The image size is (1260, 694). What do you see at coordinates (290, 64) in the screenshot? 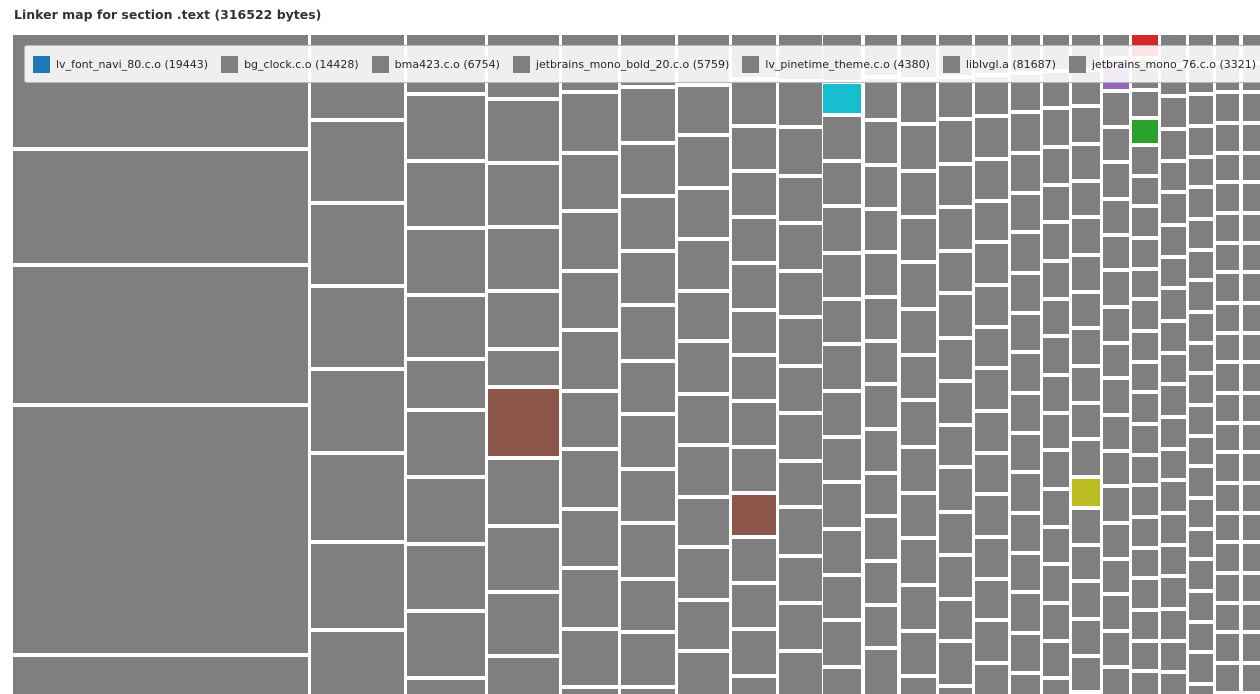
I see `legend-item: bg_clock.c.o (14428)` at bounding box center [290, 64].